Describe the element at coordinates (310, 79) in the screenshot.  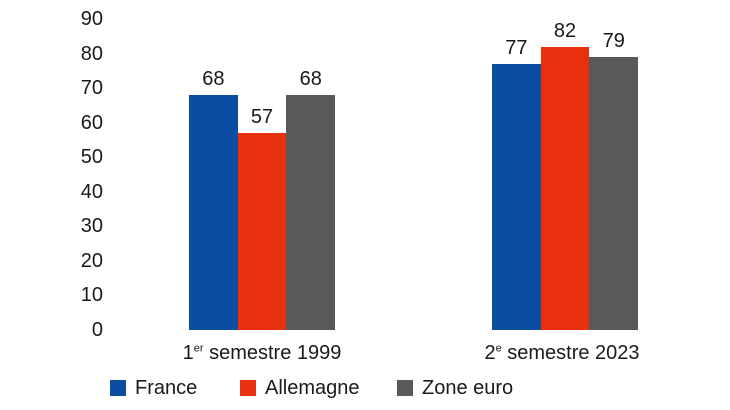
I see `bar-value-label-zone-euro-group1: 68` at that location.